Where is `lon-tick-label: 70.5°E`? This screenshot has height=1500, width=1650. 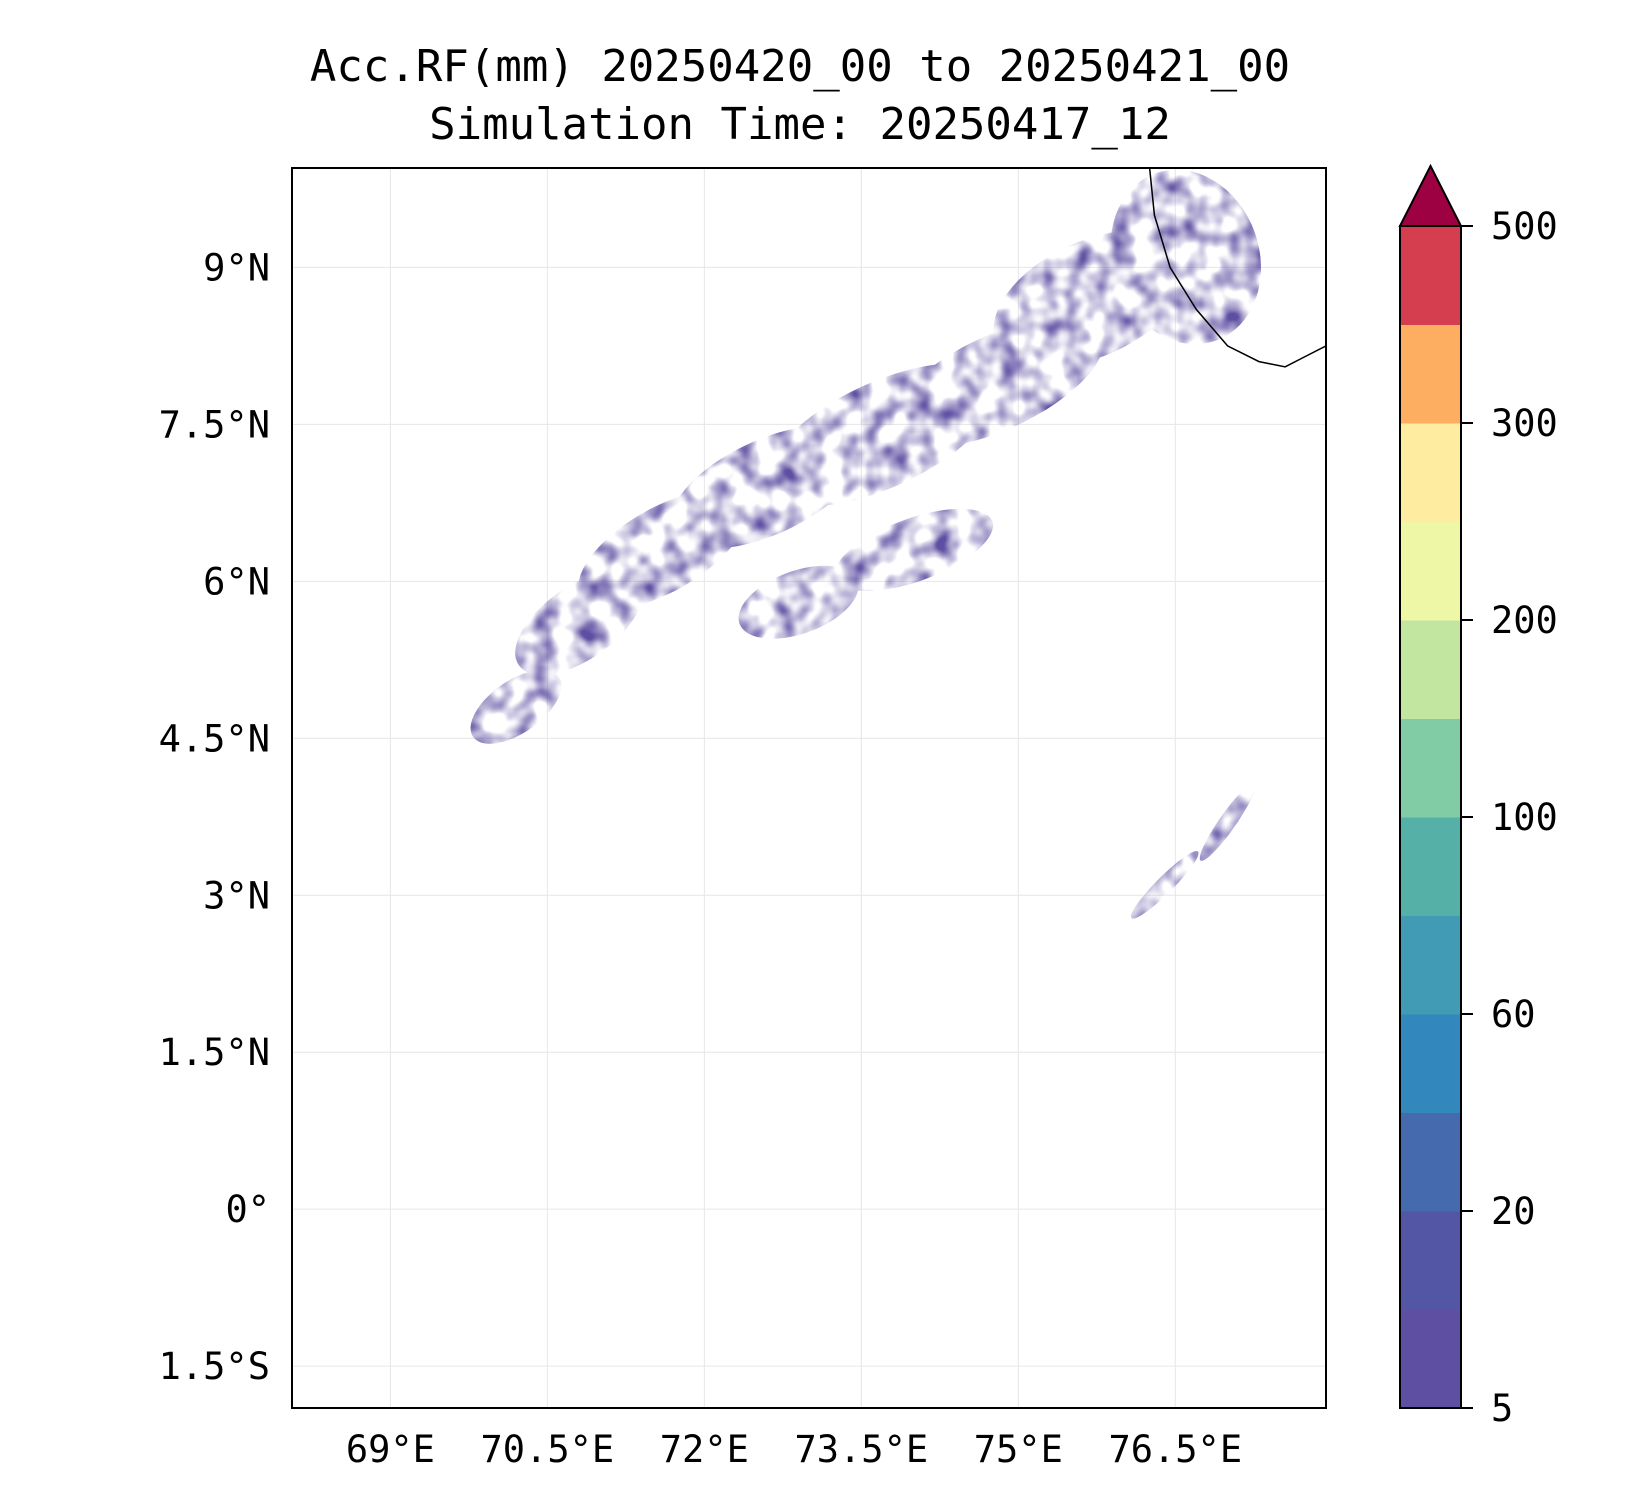
lon-tick-label: 70.5°E is located at coordinates (548, 1449).